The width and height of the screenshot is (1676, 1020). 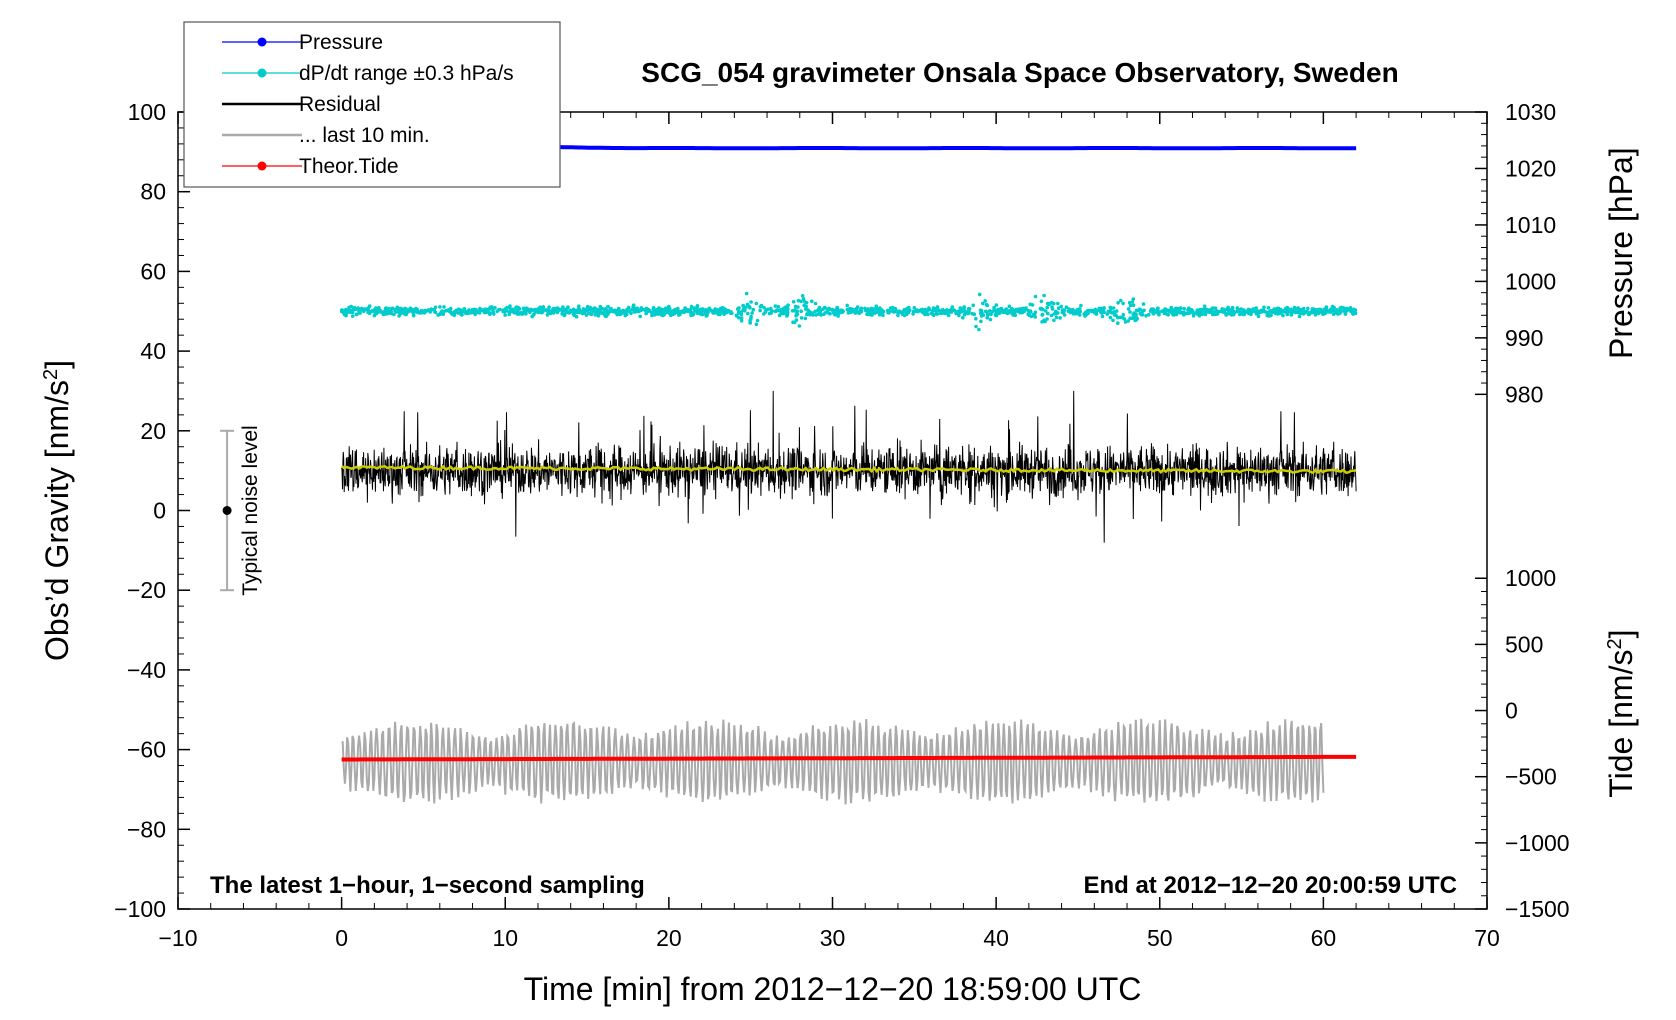 What do you see at coordinates (505, 938) in the screenshot?
I see `x-tick-label: 10` at bounding box center [505, 938].